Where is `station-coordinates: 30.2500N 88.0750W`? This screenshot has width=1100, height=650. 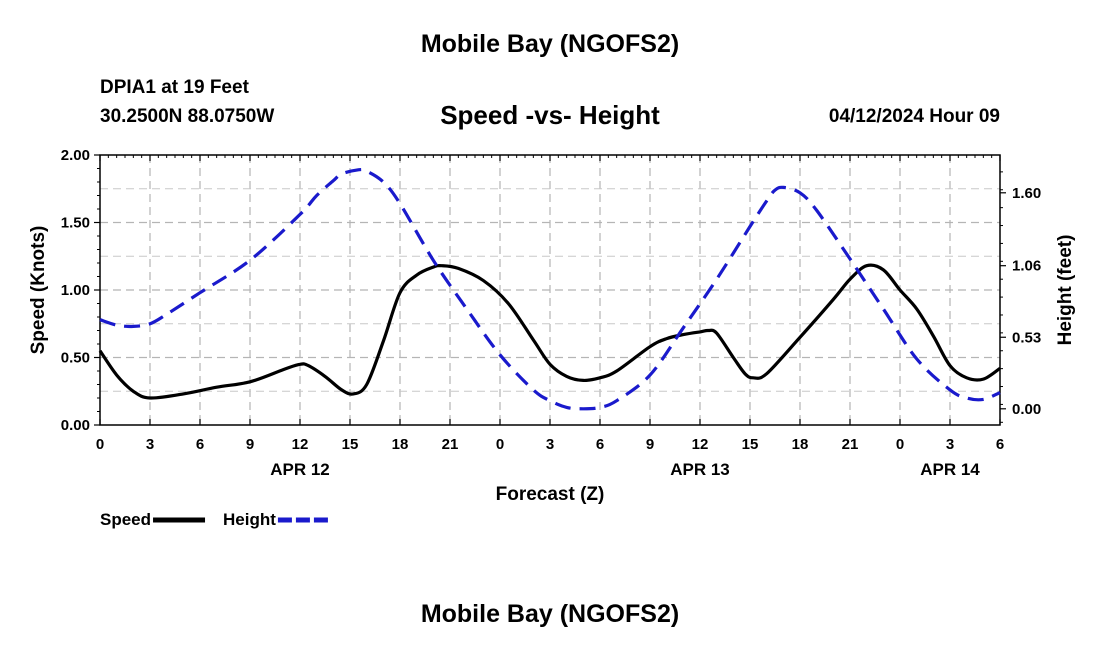
station-coordinates: 30.2500N 88.0750W is located at coordinates (187, 116).